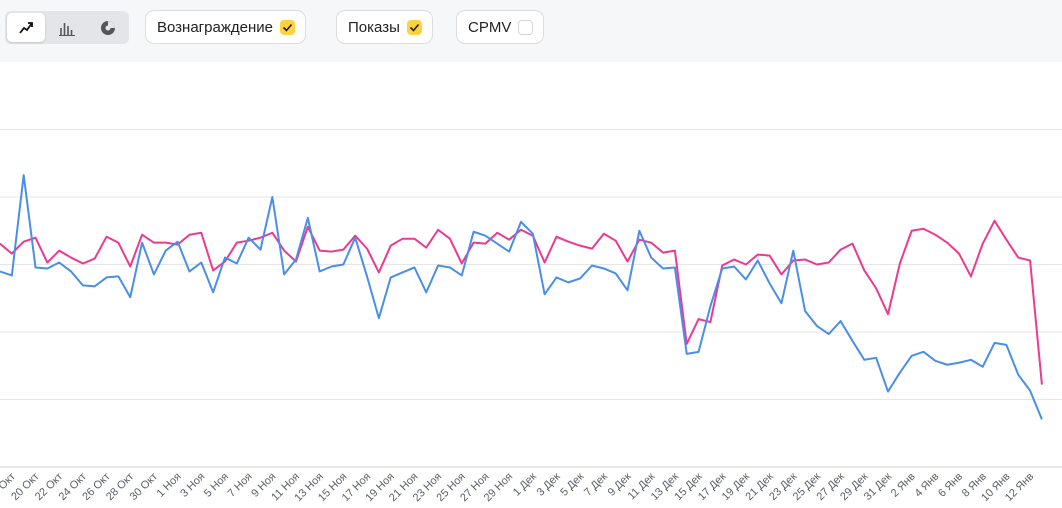 This screenshot has height=508, width=1062. Describe the element at coordinates (596, 485) in the screenshot. I see `x-tick-label: 7 Дек` at that location.